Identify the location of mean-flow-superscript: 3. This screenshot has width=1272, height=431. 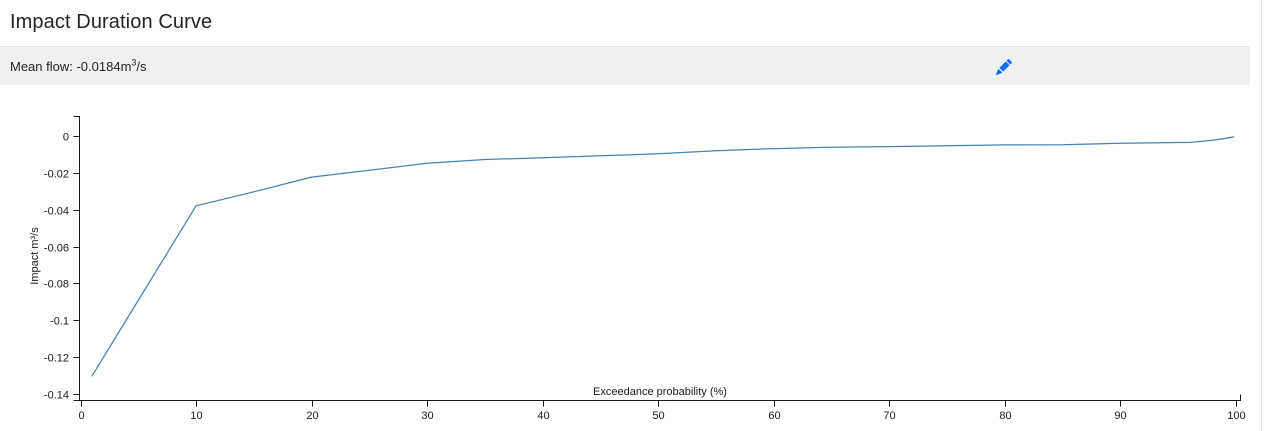
(134, 62).